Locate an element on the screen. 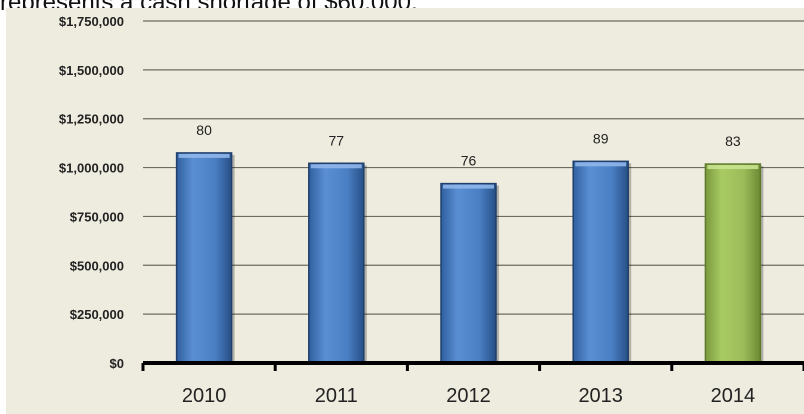  y-tick-label: $1,500,000 is located at coordinates (91, 70).